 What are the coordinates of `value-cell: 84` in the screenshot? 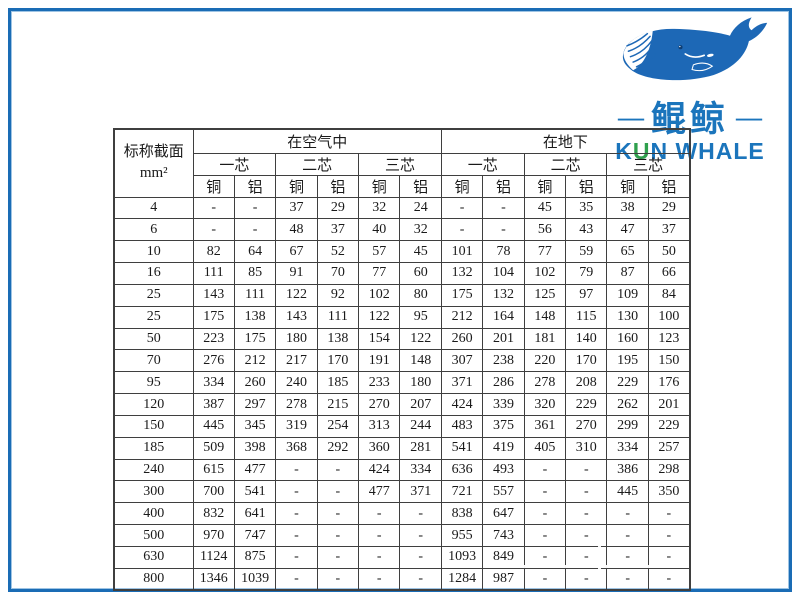 It's located at (669, 295).